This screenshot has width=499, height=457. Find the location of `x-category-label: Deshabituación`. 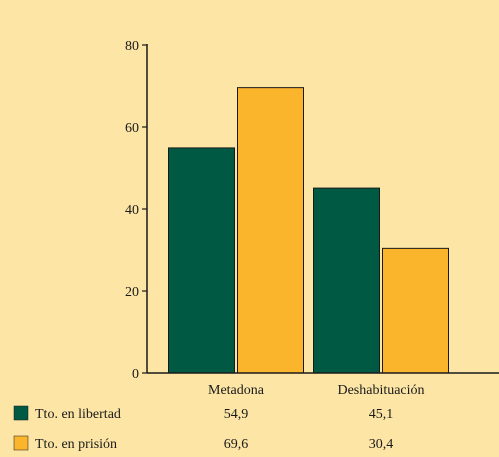

x-category-label: Deshabituación is located at coordinates (380, 390).